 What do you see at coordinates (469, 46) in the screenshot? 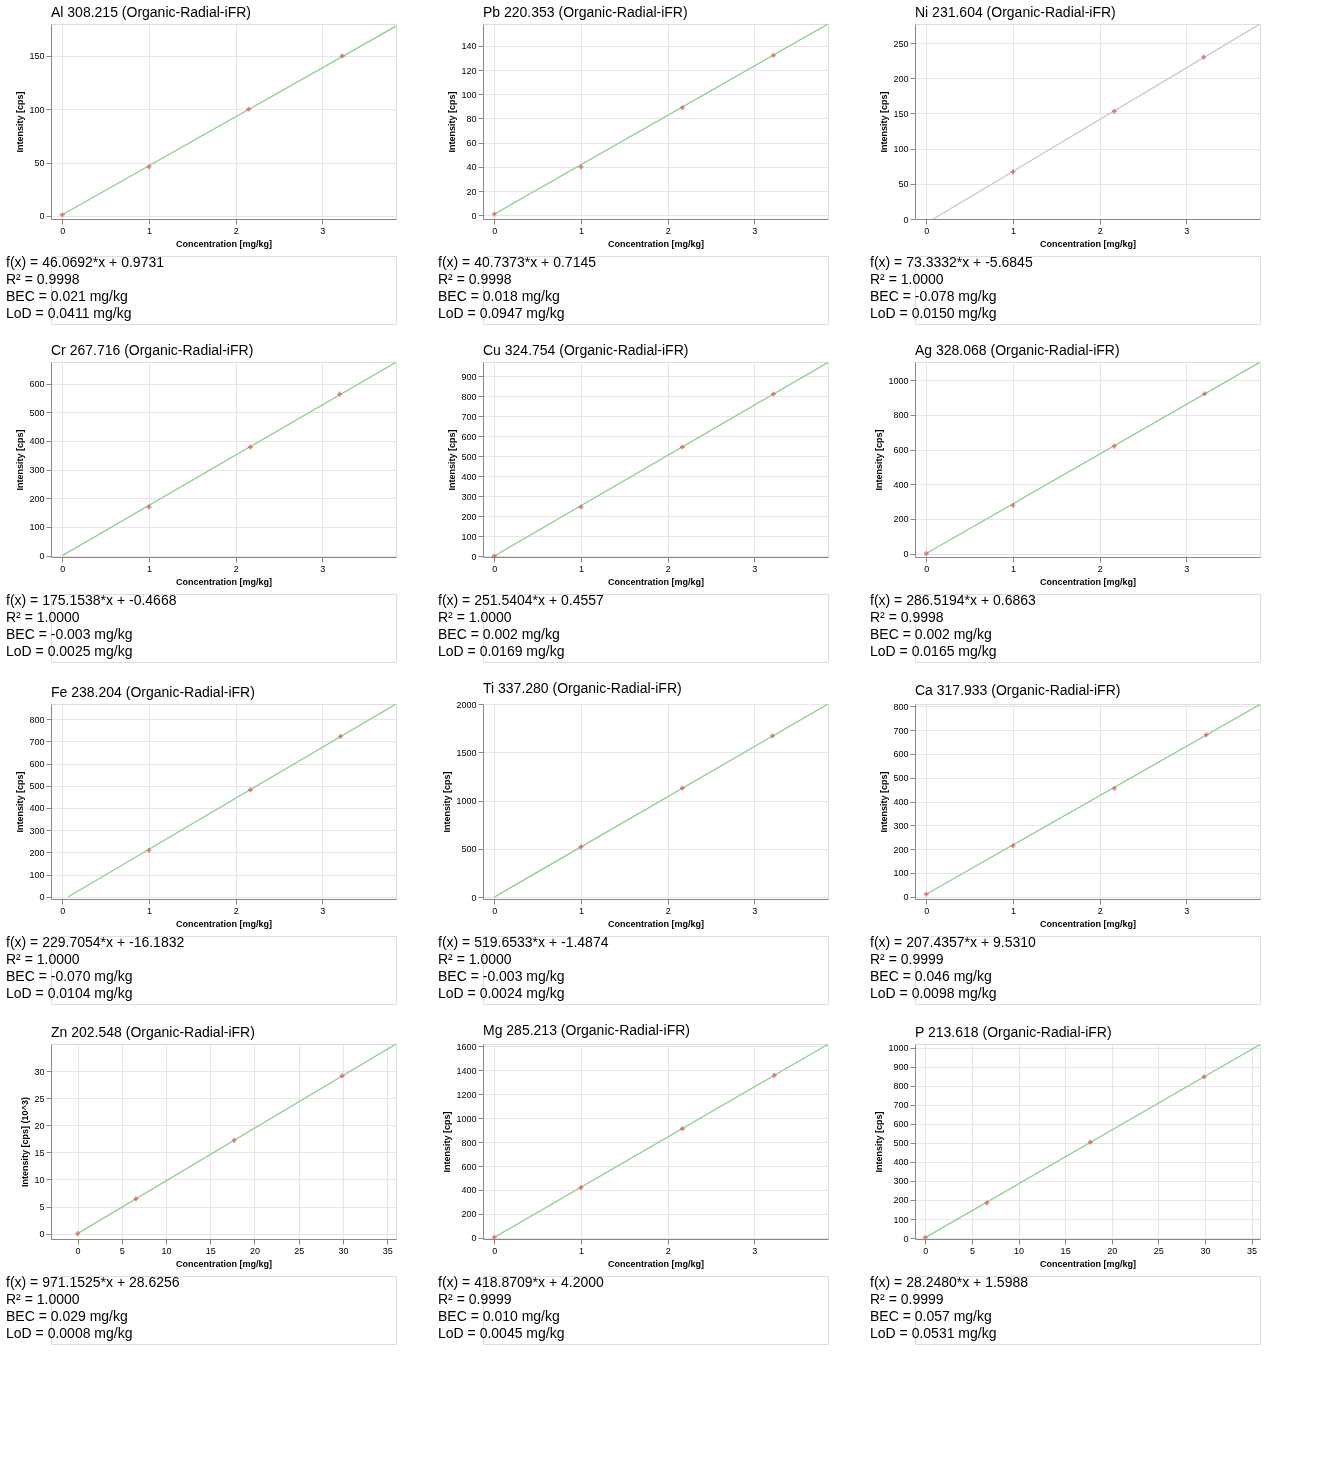
I see `y-tick-label: 140` at bounding box center [469, 46].